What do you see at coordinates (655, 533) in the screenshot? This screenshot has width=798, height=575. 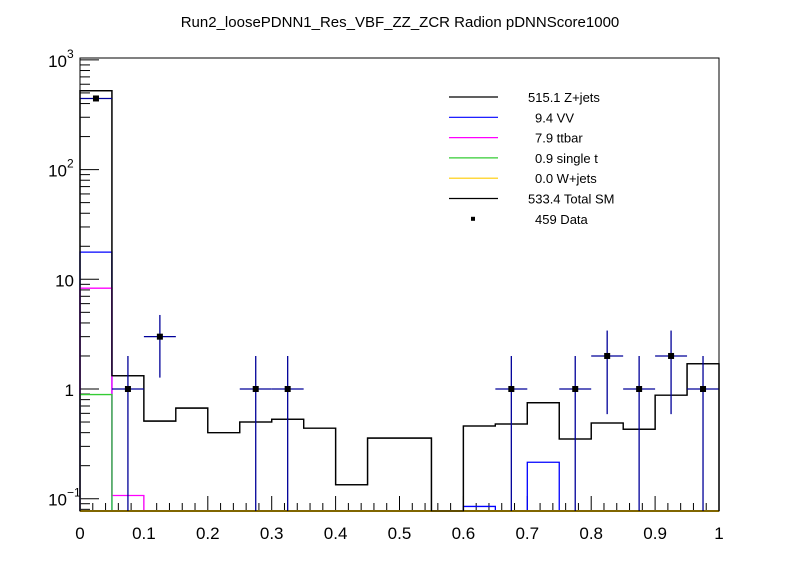 I see `x-tick-label: 0.9` at bounding box center [655, 533].